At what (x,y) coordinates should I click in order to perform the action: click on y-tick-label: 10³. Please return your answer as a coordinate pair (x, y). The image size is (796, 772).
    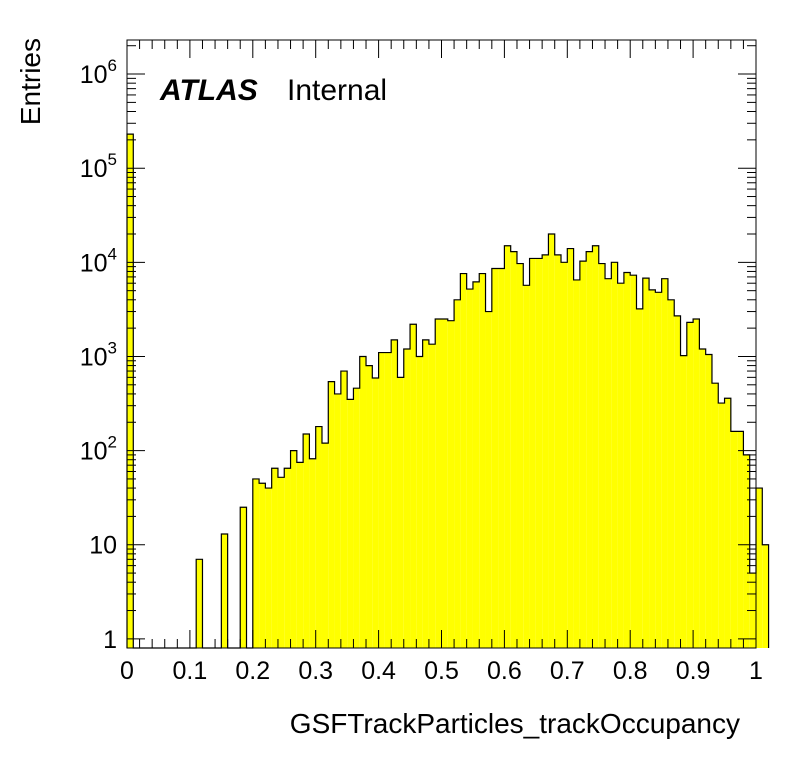
    Looking at the image, I should click on (98, 354).